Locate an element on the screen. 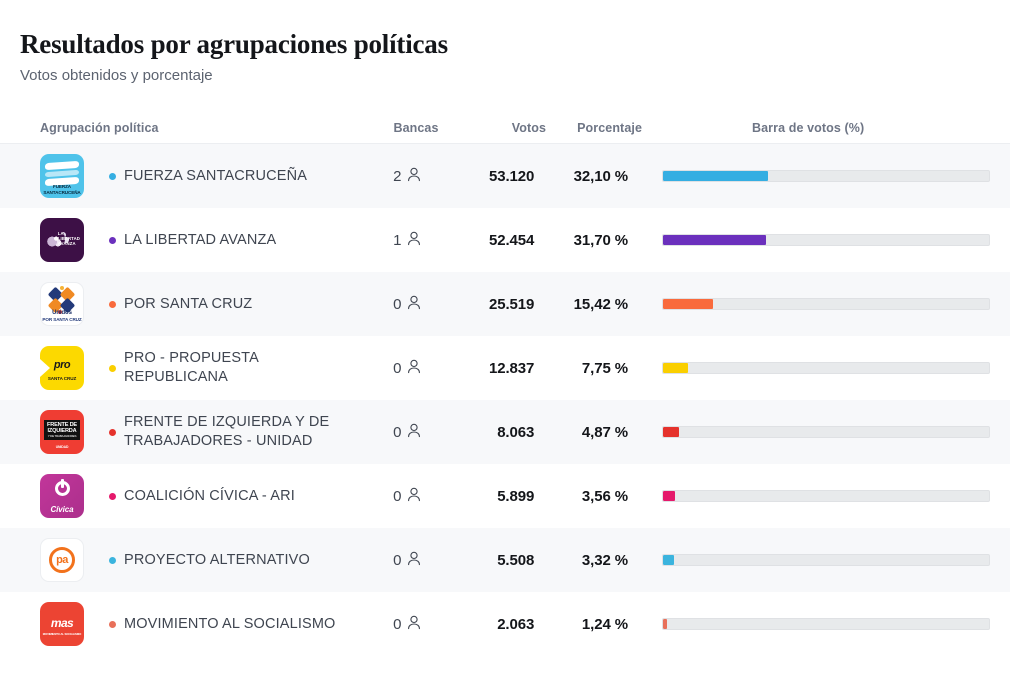 The height and width of the screenshot is (675, 1010). party-cell: FUERZA SANTACRUCEÑA FUERZA SANTACRUCEÑA is located at coordinates (191, 176).